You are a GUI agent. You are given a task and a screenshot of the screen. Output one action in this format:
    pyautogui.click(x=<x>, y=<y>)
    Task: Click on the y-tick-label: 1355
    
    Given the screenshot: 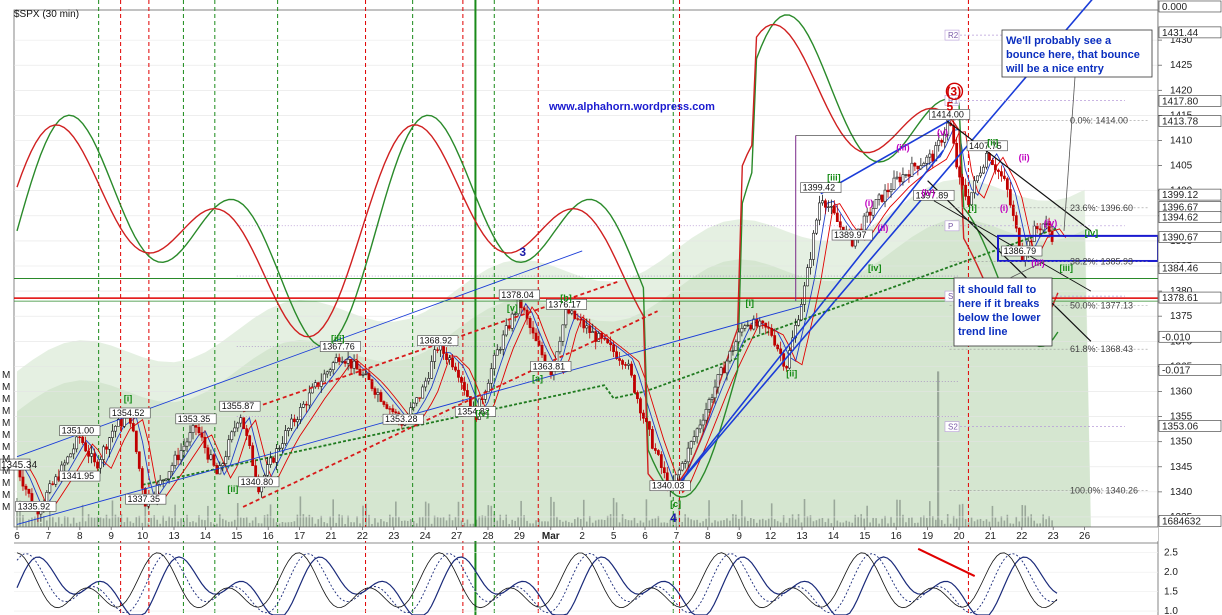 What is the action you would take?
    pyautogui.click(x=1181, y=417)
    